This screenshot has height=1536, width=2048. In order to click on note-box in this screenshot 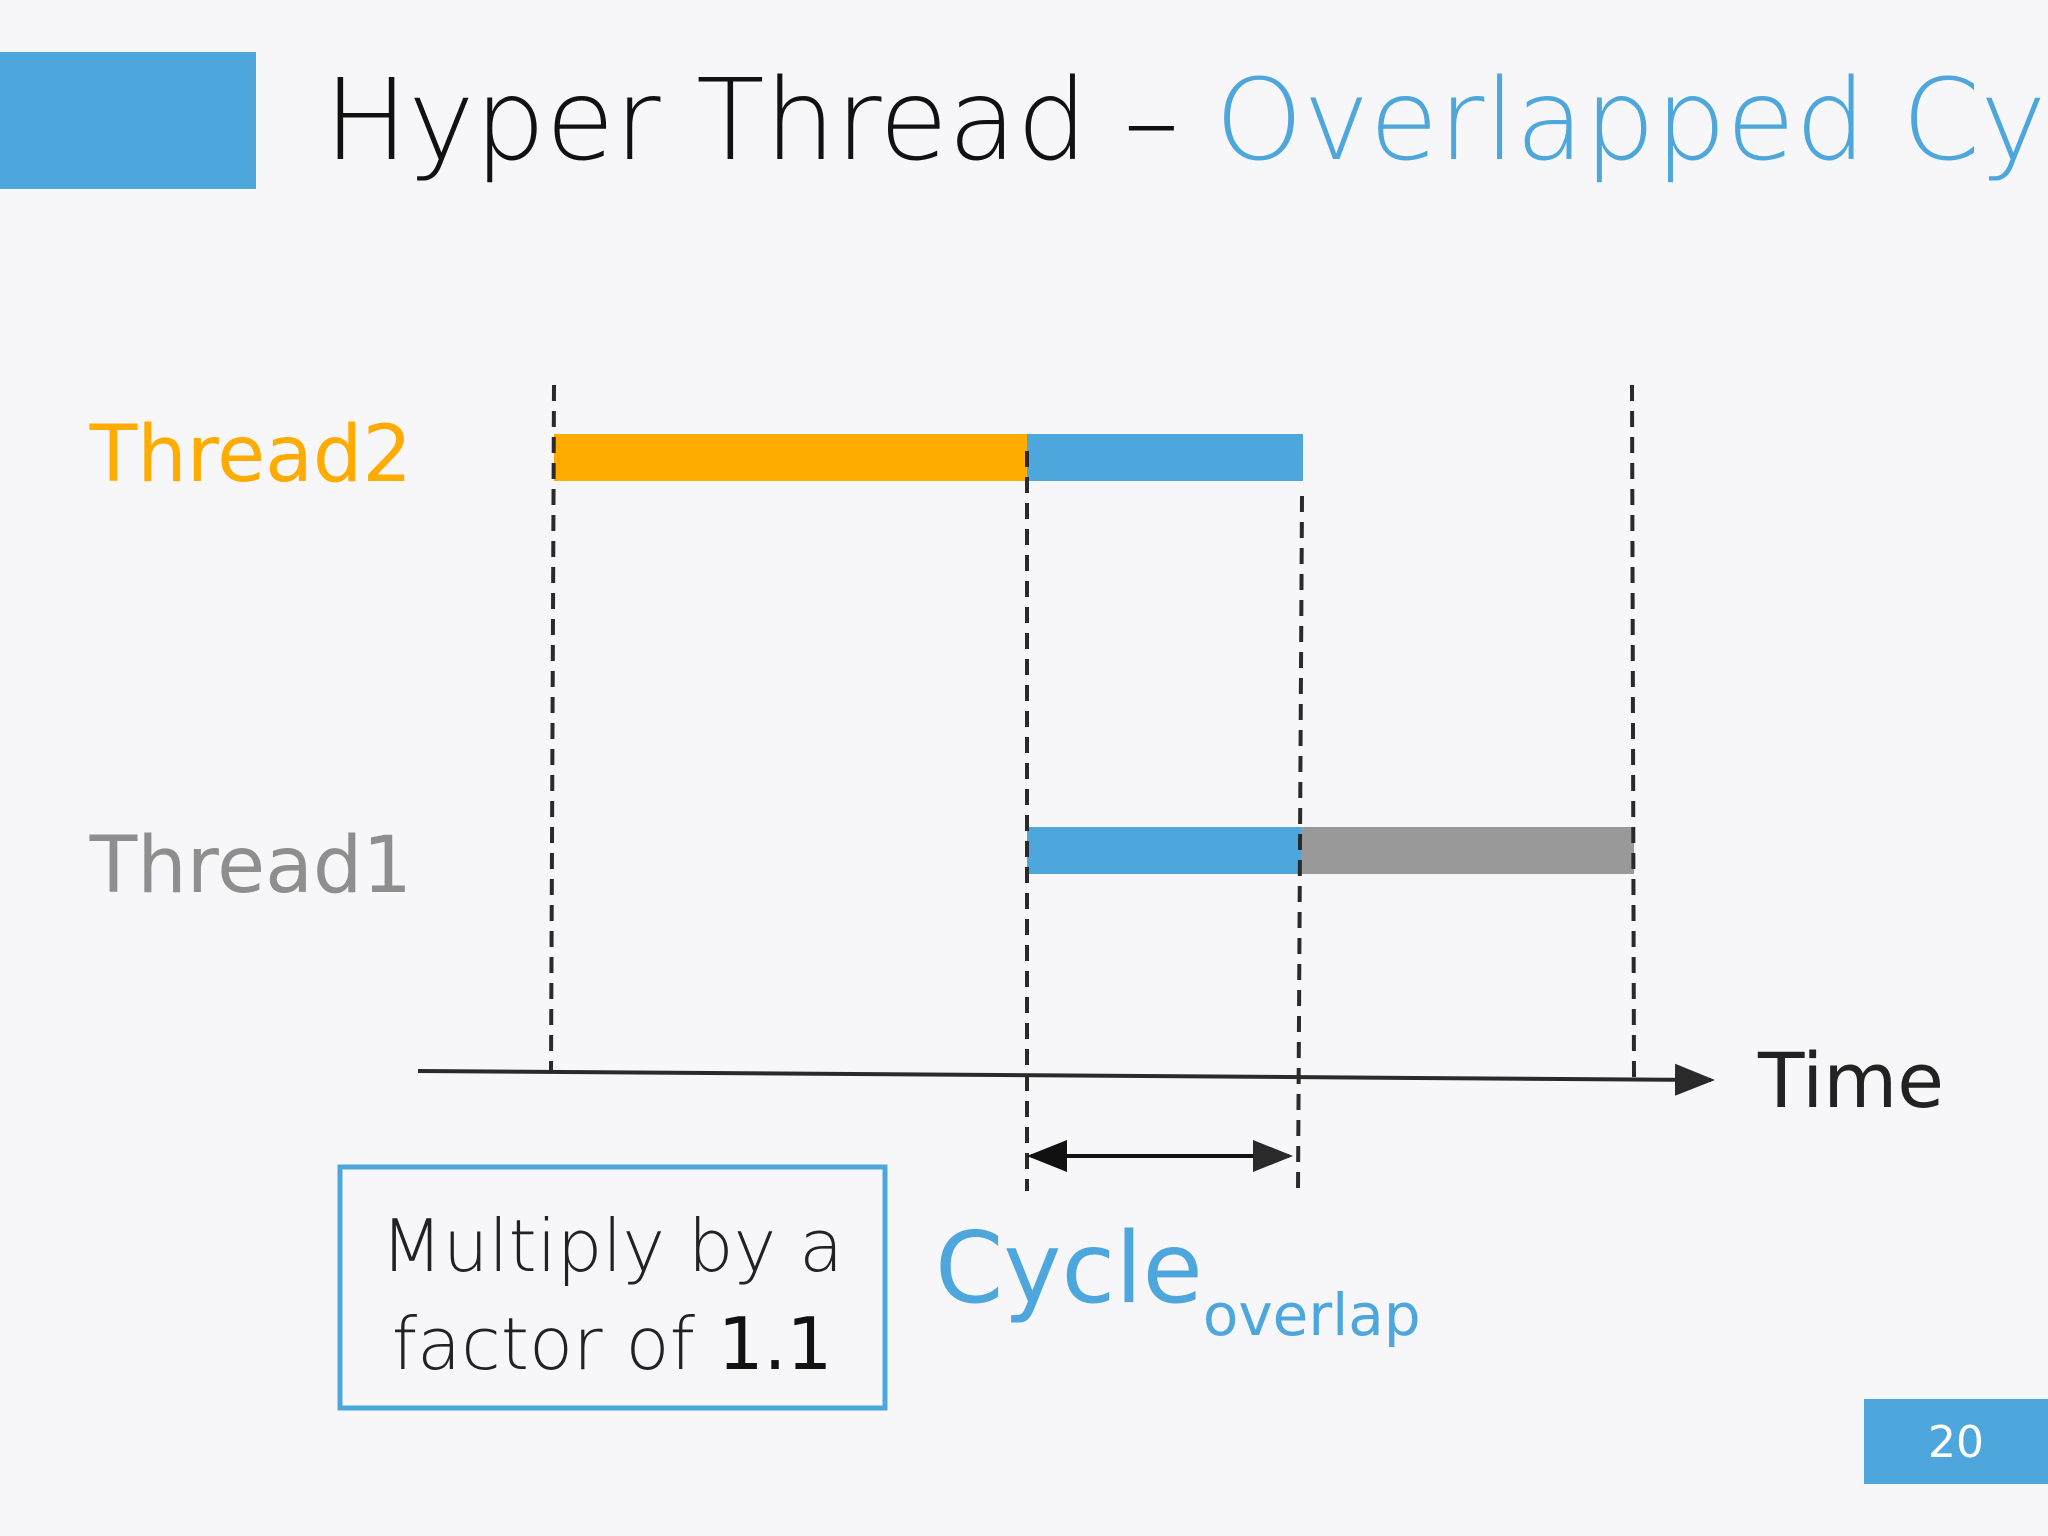, I will do `click(612, 1287)`.